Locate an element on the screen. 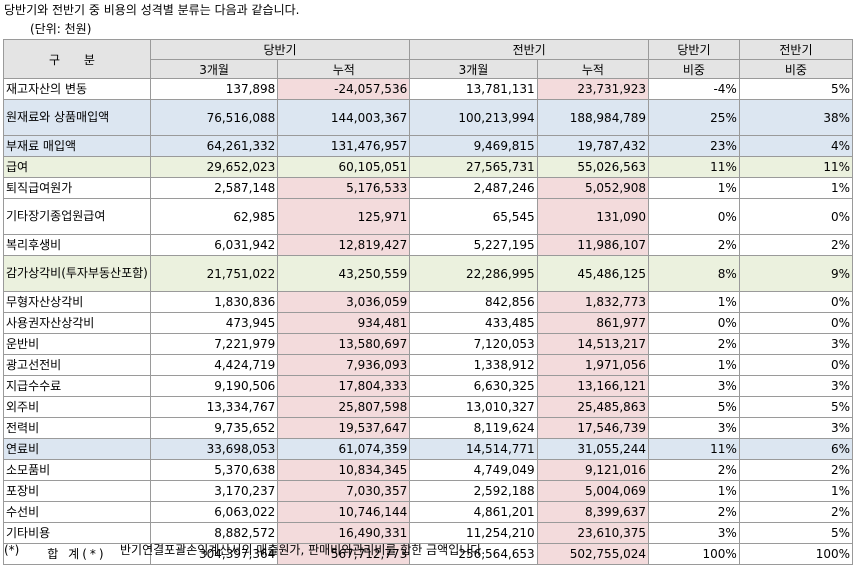 This screenshot has width=853, height=565. current-cum: 61,074,359 is located at coordinates (344, 449).